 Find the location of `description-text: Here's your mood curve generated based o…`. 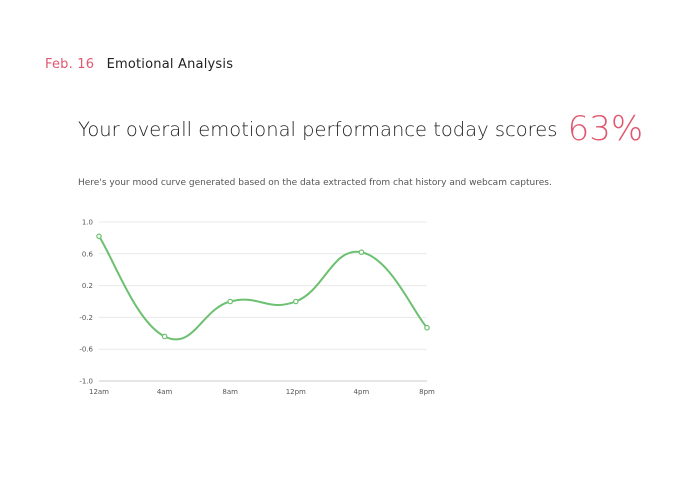

description-text: Here's your mood curve generated based o… is located at coordinates (315, 183).